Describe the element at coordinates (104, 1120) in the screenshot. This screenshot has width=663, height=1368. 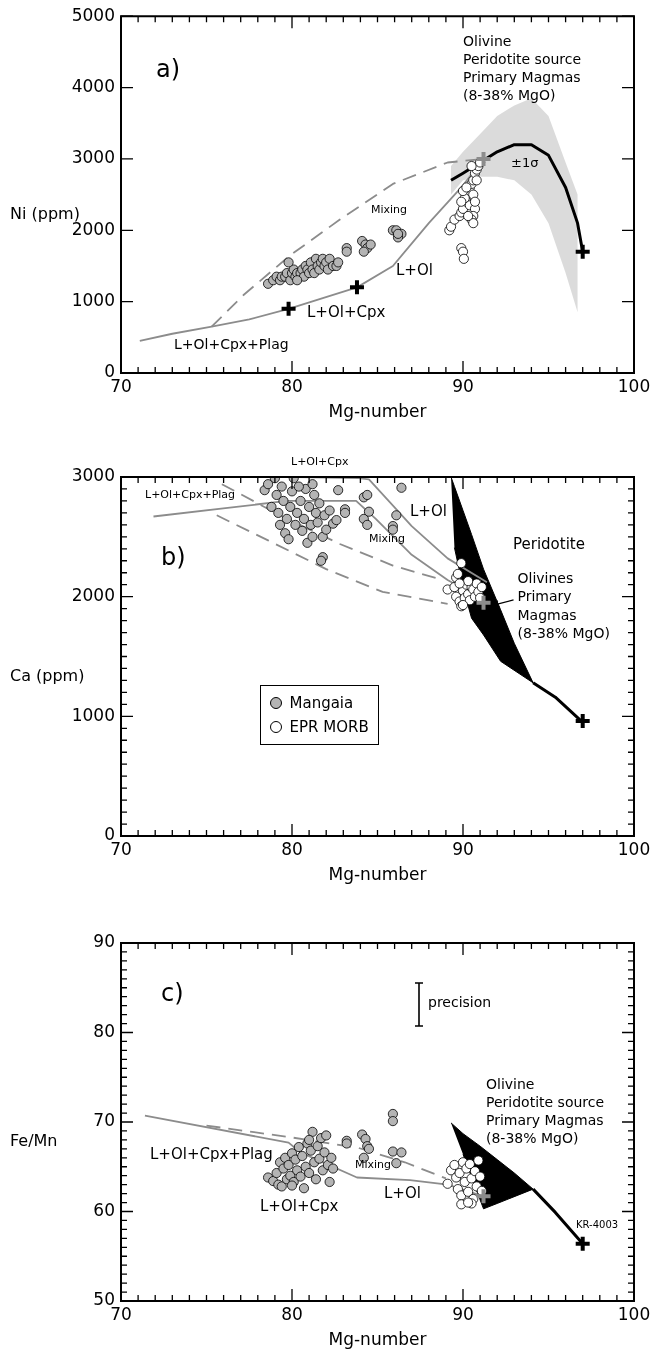
I see `y-tick-label: 70` at that location.